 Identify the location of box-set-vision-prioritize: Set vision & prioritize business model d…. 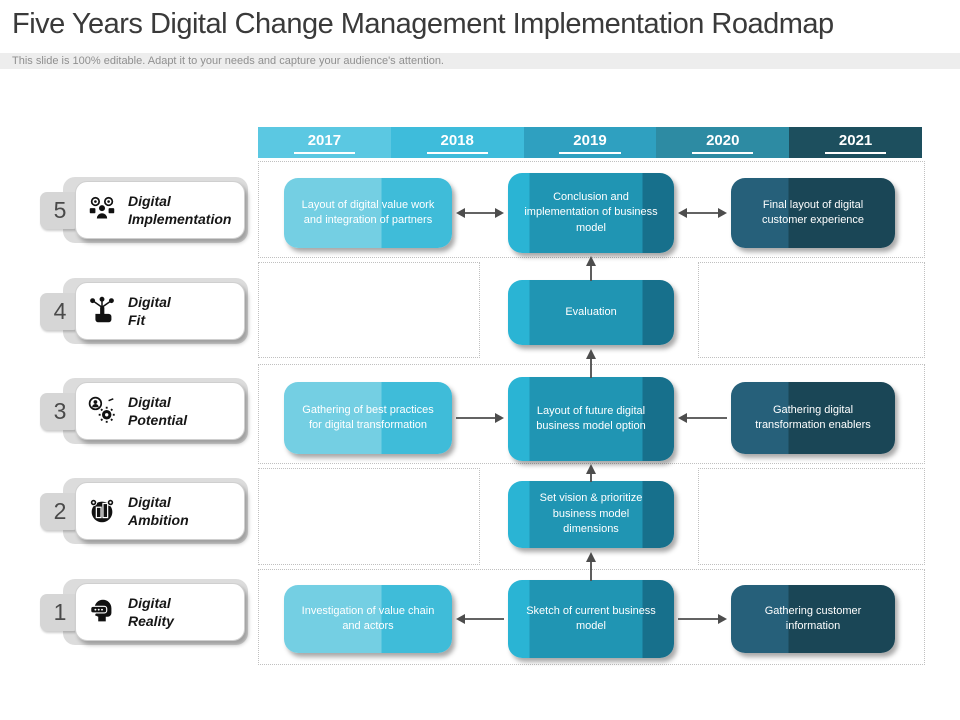
(591, 514).